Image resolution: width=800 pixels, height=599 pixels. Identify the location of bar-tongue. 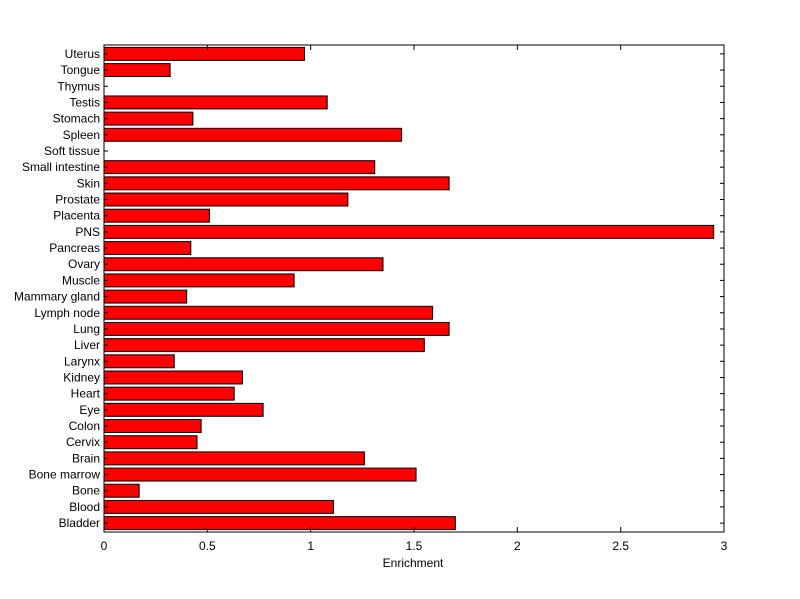
(137, 70).